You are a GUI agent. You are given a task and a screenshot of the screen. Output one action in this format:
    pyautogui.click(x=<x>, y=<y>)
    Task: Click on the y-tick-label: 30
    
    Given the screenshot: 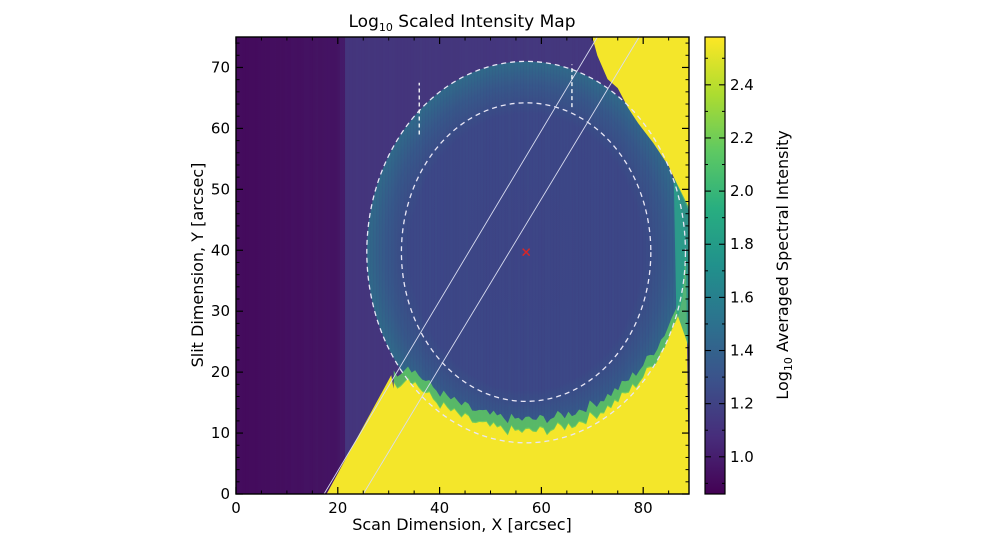 What is the action you would take?
    pyautogui.click(x=220, y=311)
    